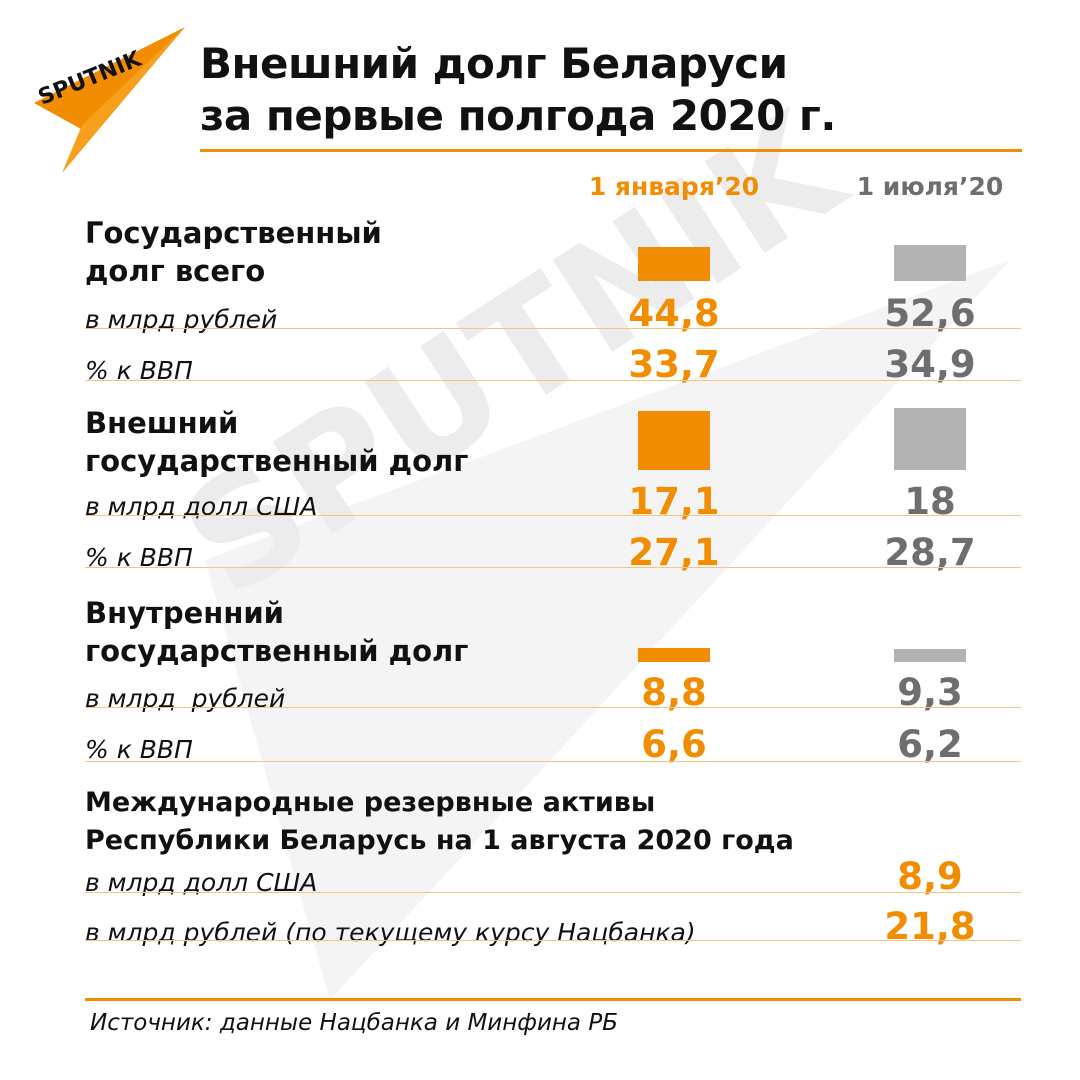  I want to click on value-jul: 28,7, so click(930, 552).